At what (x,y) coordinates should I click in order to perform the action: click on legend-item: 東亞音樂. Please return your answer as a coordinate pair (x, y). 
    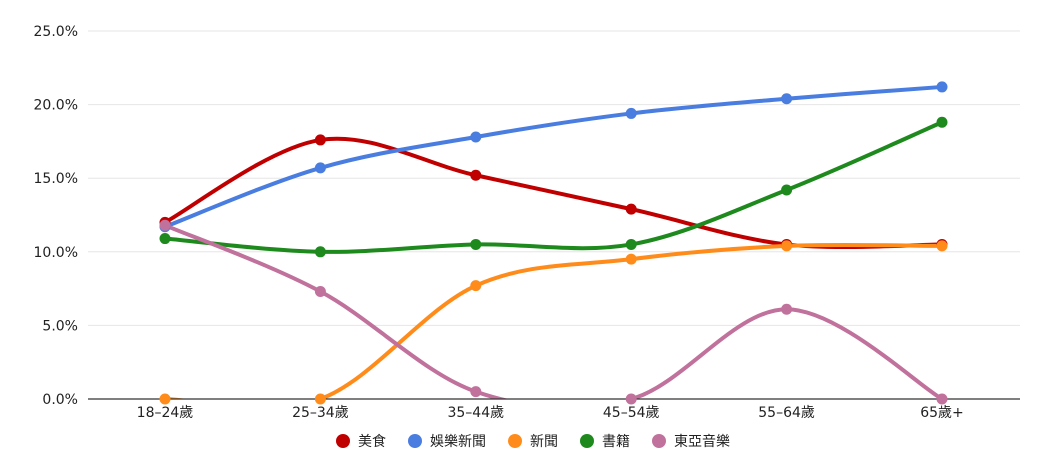
    Looking at the image, I should click on (691, 441).